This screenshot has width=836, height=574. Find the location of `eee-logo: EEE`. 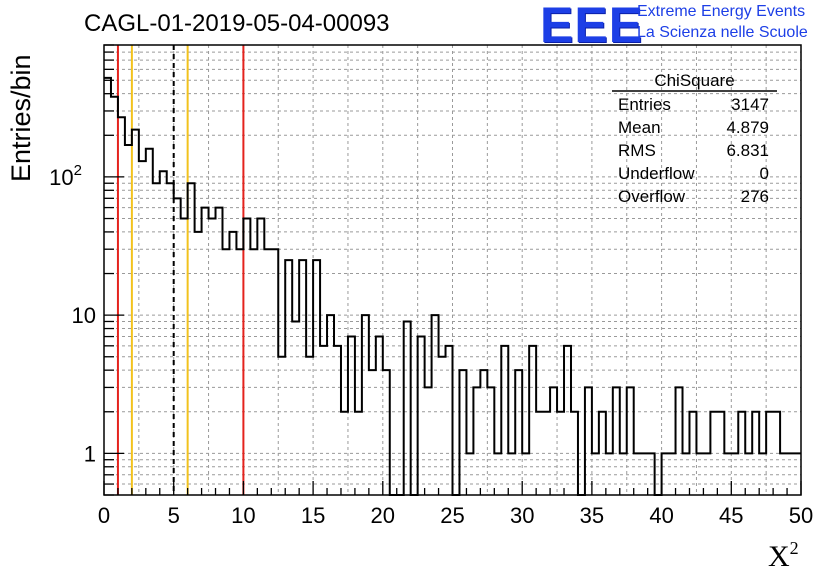

eee-logo: EEE is located at coordinates (592, 26).